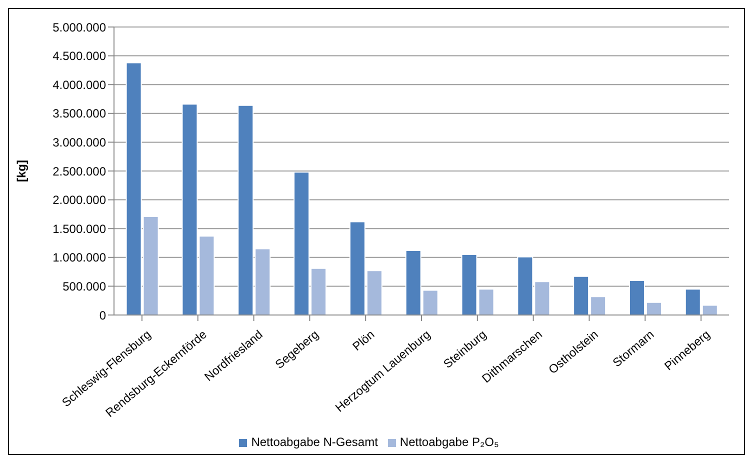  I want to click on y-tick-label: 4.000.000, so click(79, 85).